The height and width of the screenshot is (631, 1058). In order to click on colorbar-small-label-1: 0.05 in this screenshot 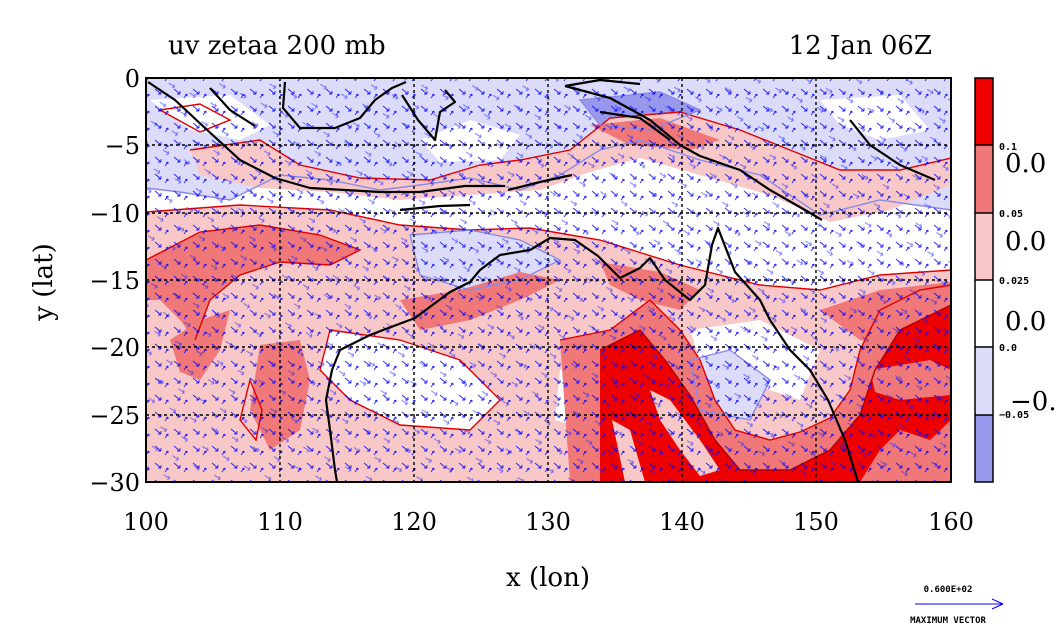, I will do `click(1011, 214)`.